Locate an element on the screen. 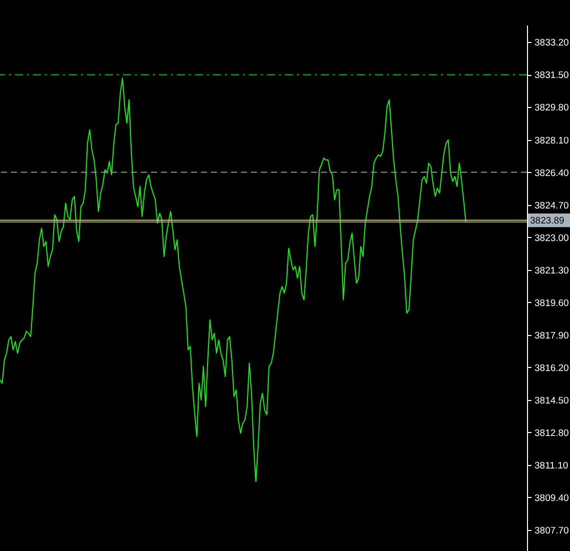 This screenshot has height=551, width=570. y-tick-label: 3824.70 is located at coordinates (551, 206).